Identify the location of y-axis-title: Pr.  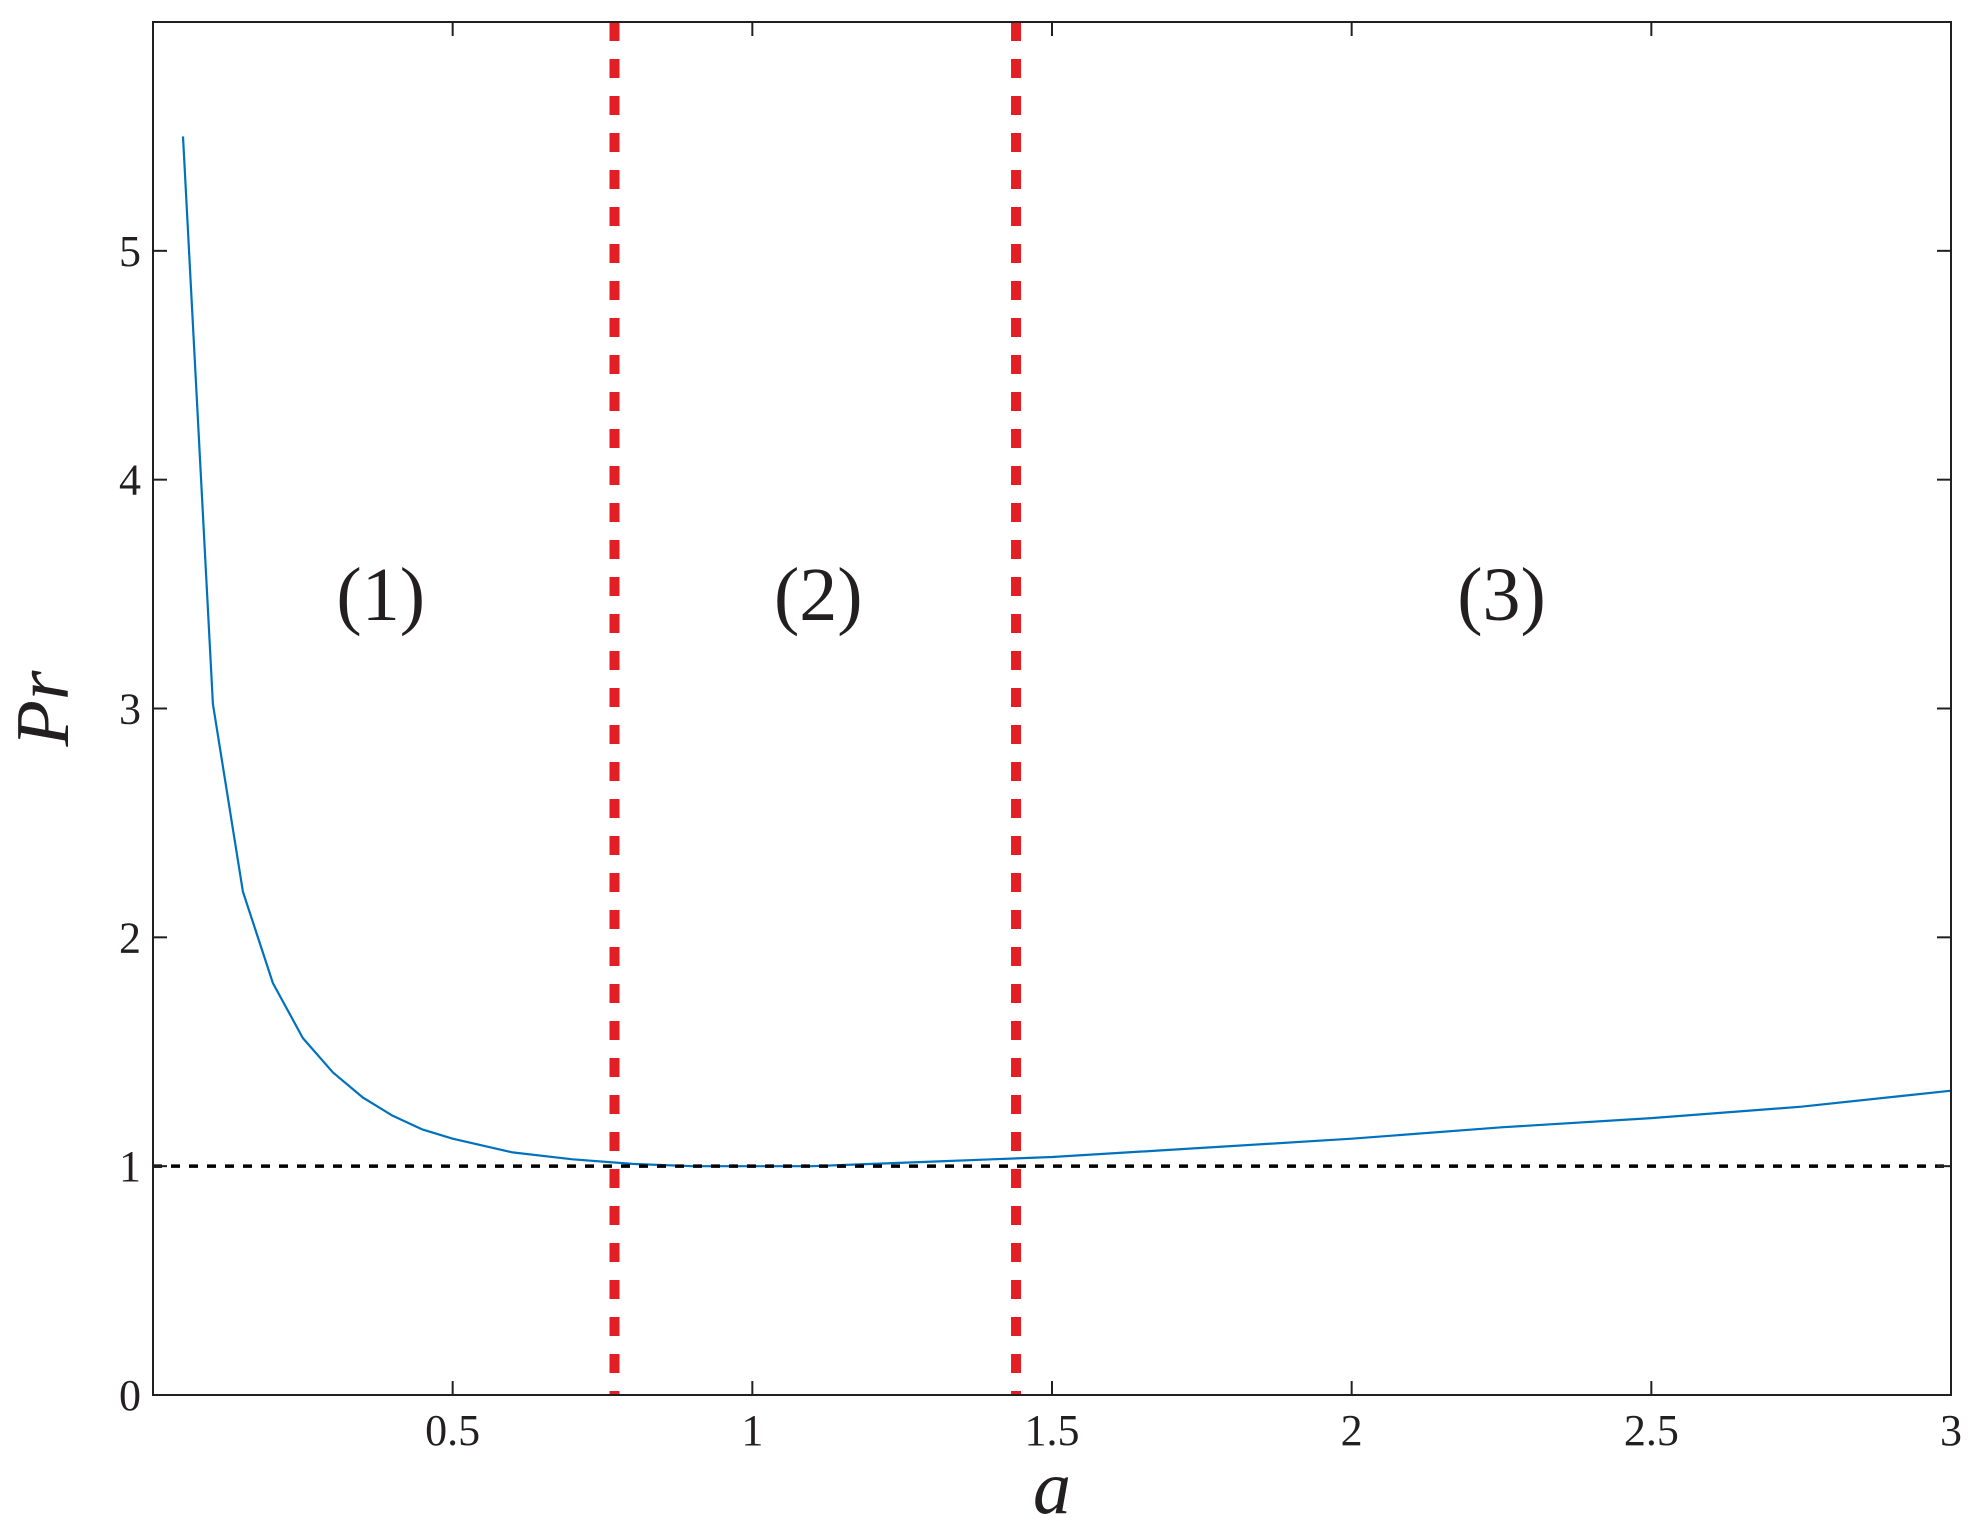
(43, 708).